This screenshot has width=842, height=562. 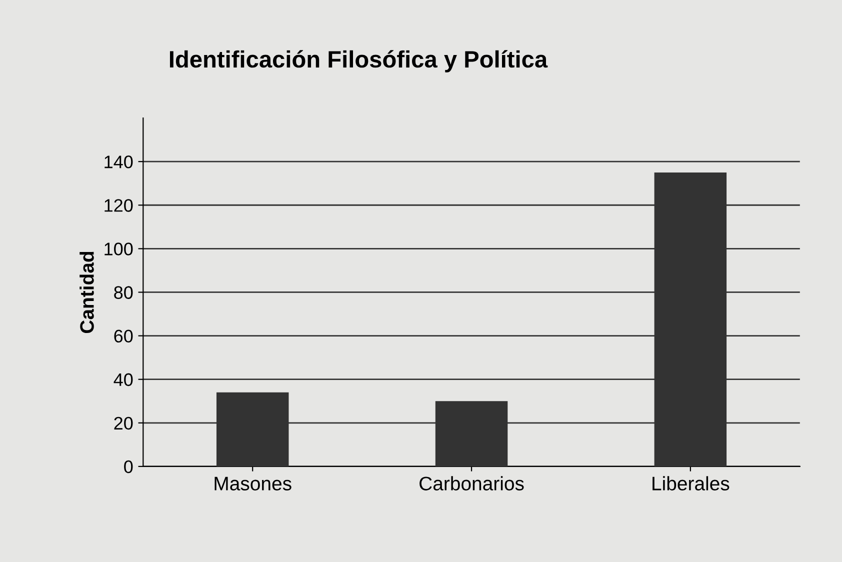 I want to click on y-tick-label: 140, so click(x=118, y=162).